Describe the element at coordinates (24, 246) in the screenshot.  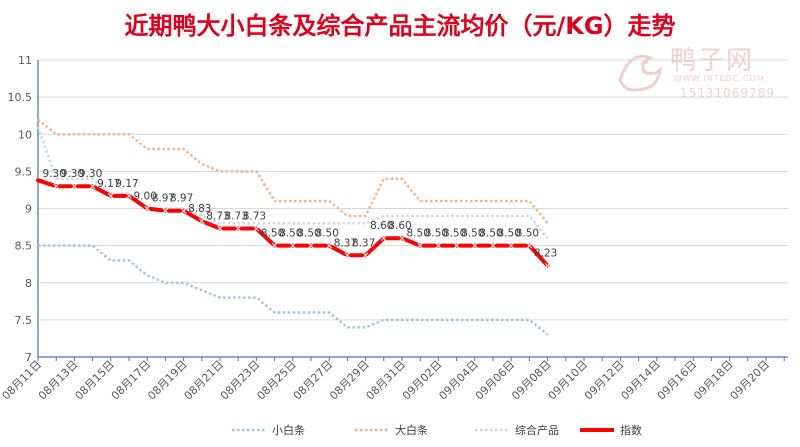
I see `y-tick-label: 8.5` at that location.